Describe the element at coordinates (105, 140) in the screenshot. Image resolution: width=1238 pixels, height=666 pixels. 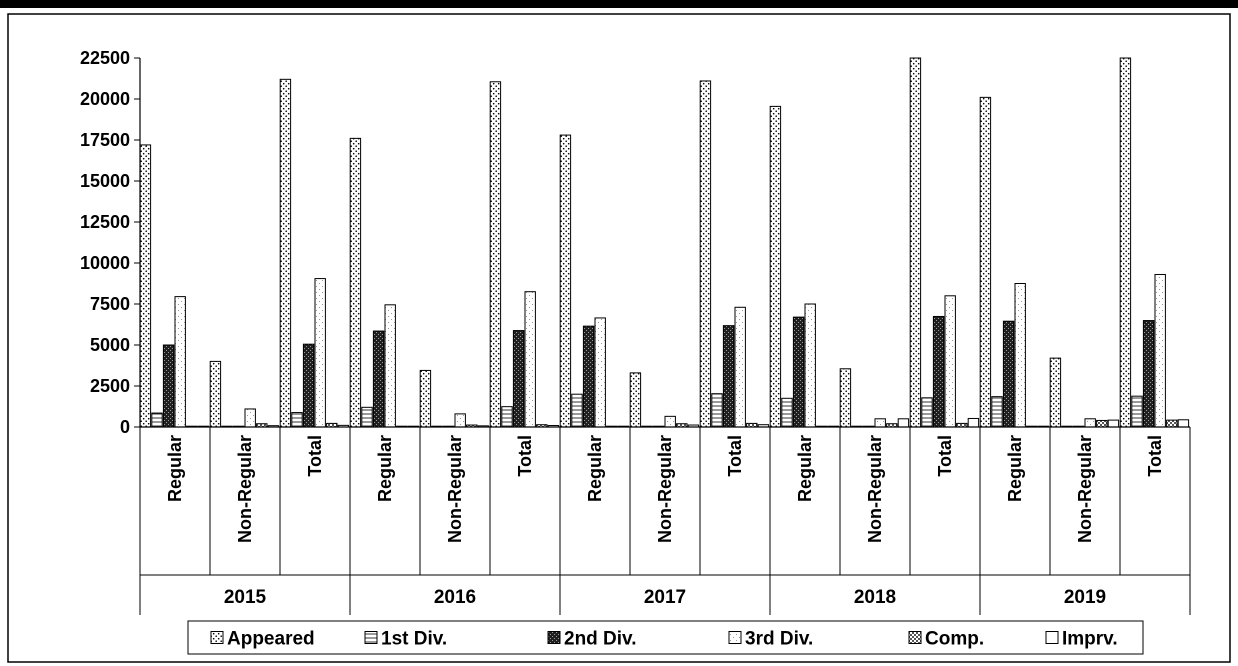
I see `y-tick-label: 17500` at that location.